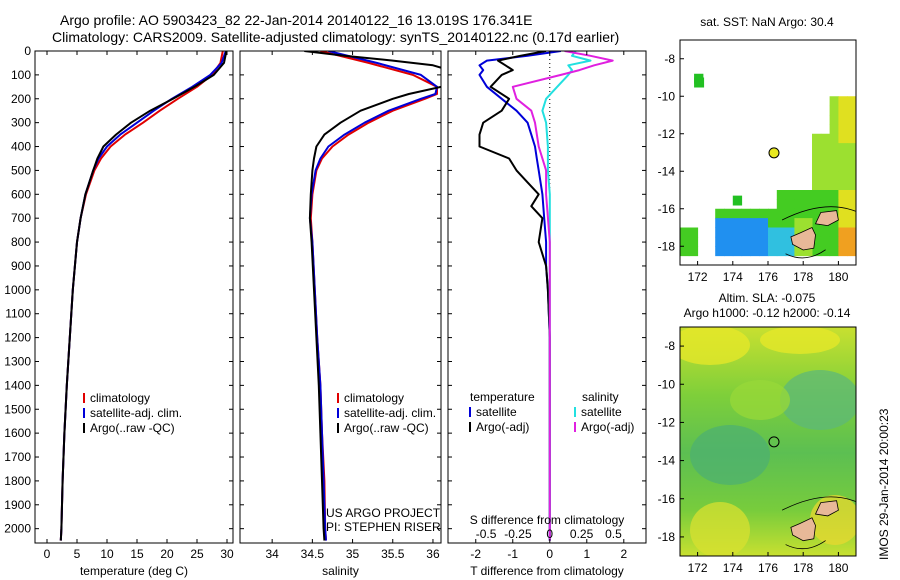 The width and height of the screenshot is (900, 580). Describe the element at coordinates (47, 554) in the screenshot. I see `temp-xtick-label: 0` at that location.